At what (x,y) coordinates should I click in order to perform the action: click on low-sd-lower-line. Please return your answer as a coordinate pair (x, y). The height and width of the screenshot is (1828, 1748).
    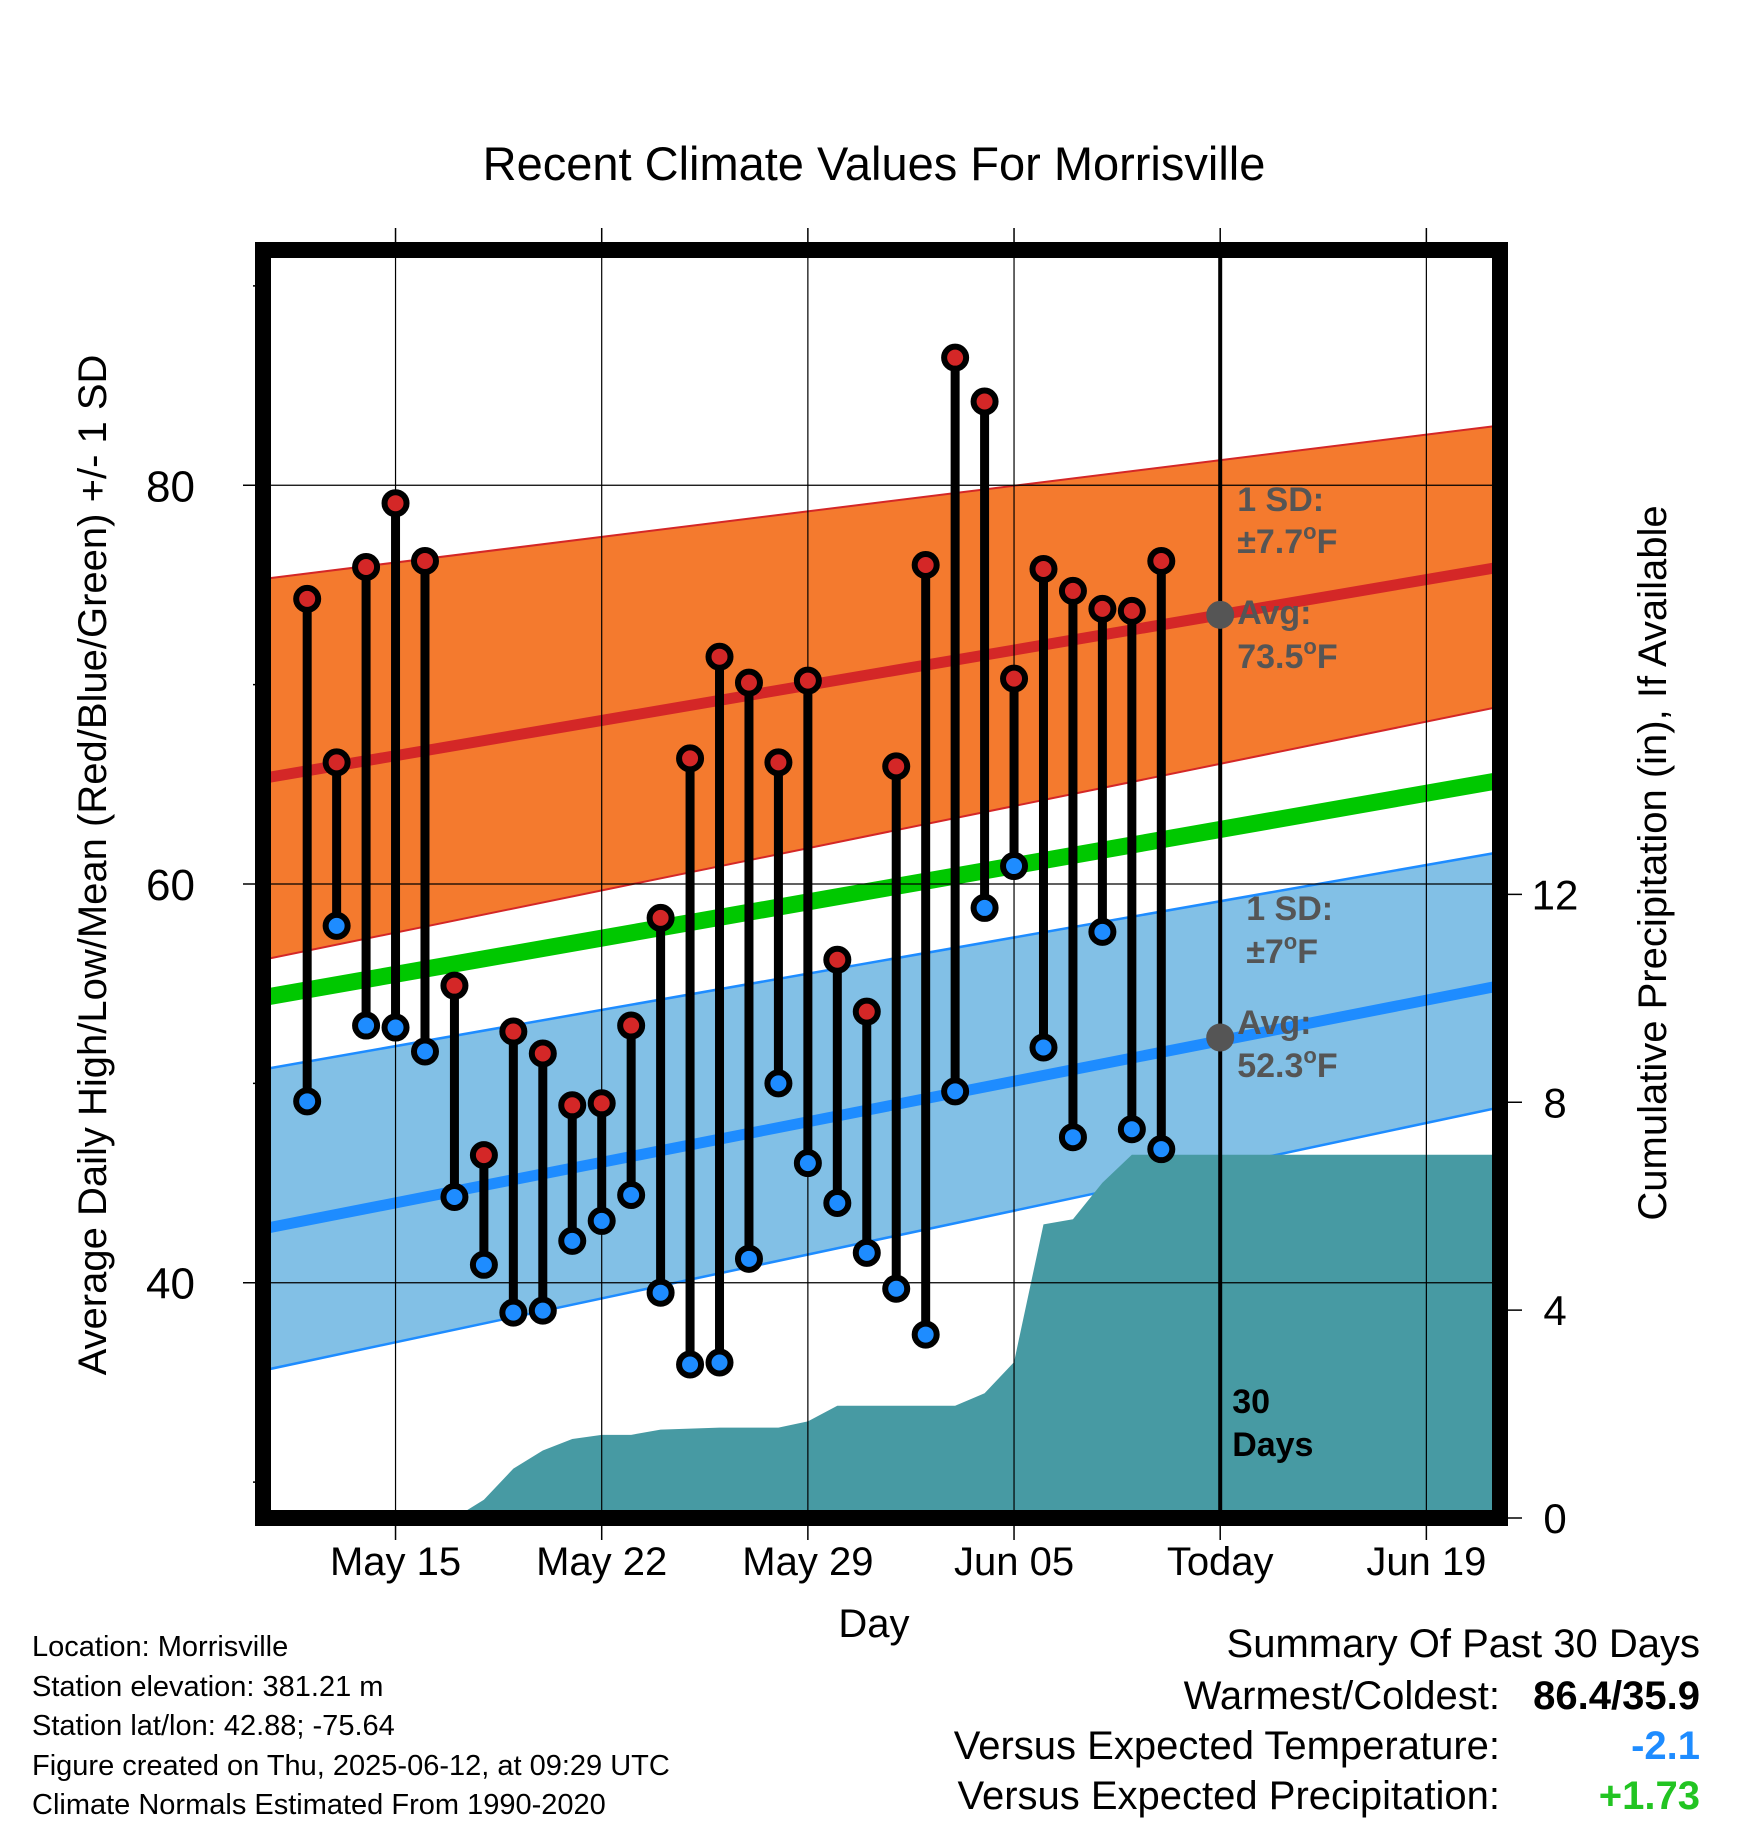
    Looking at the image, I should click on (881, 1239).